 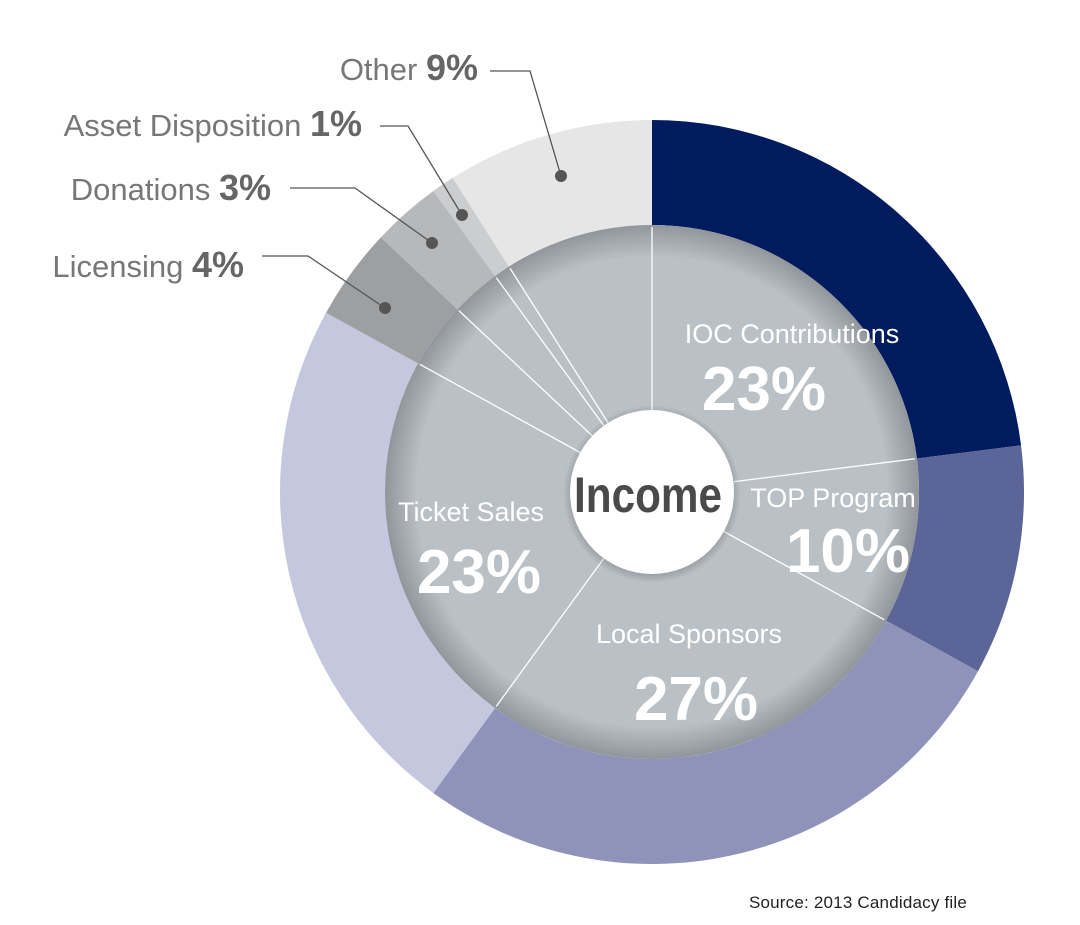 I want to click on callout-label: Donations 3%, so click(x=171, y=187).